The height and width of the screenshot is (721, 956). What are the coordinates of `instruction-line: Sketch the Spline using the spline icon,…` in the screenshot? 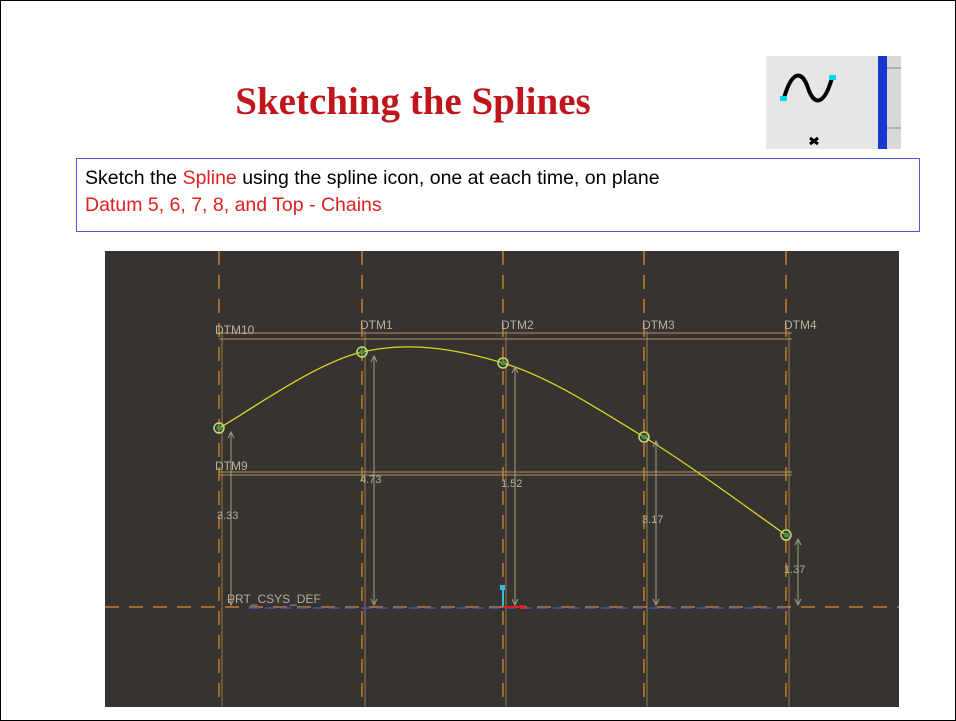 It's located at (498, 178).